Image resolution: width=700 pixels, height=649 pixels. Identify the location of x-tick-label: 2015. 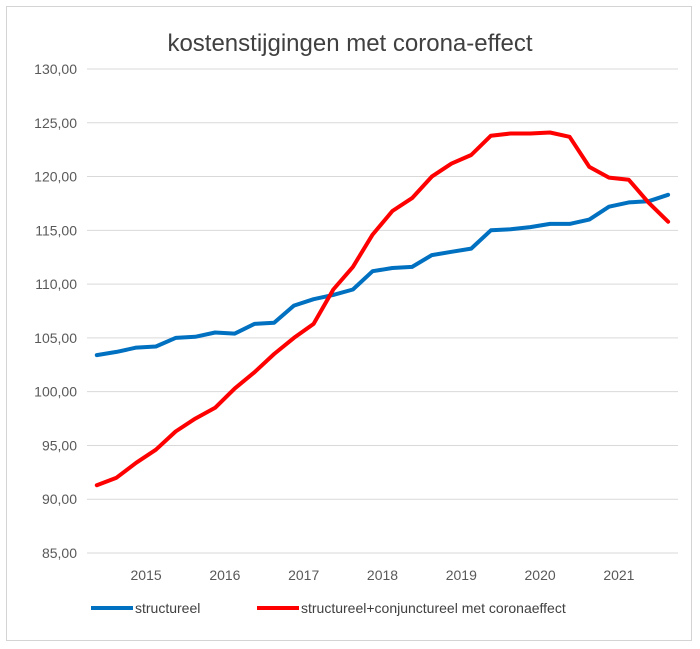
(146, 575).